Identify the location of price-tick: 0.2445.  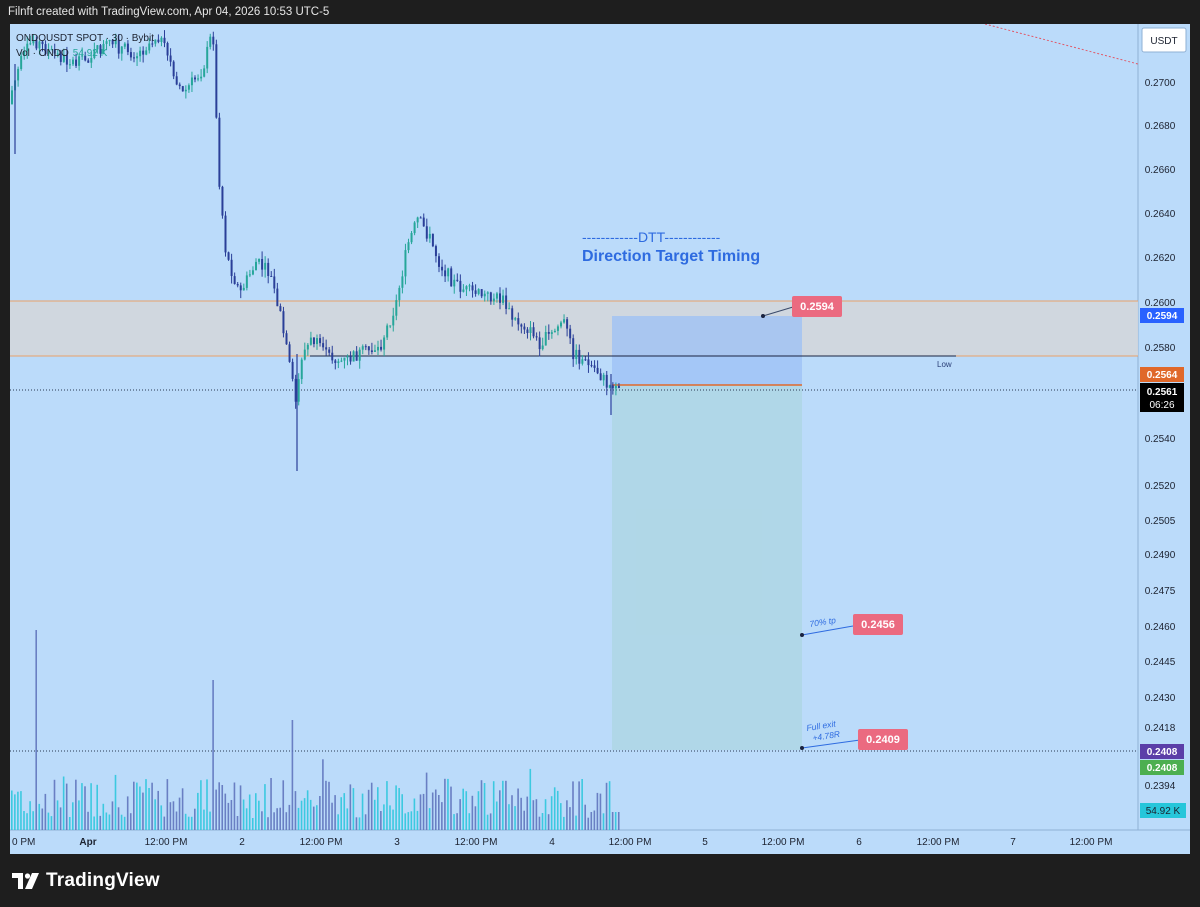
(1160, 662).